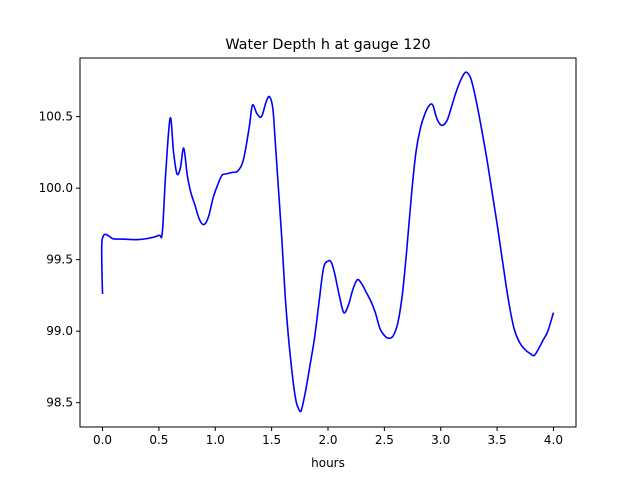 The image size is (640, 480). What do you see at coordinates (215, 440) in the screenshot?
I see `x-tick-label: 1.0` at bounding box center [215, 440].